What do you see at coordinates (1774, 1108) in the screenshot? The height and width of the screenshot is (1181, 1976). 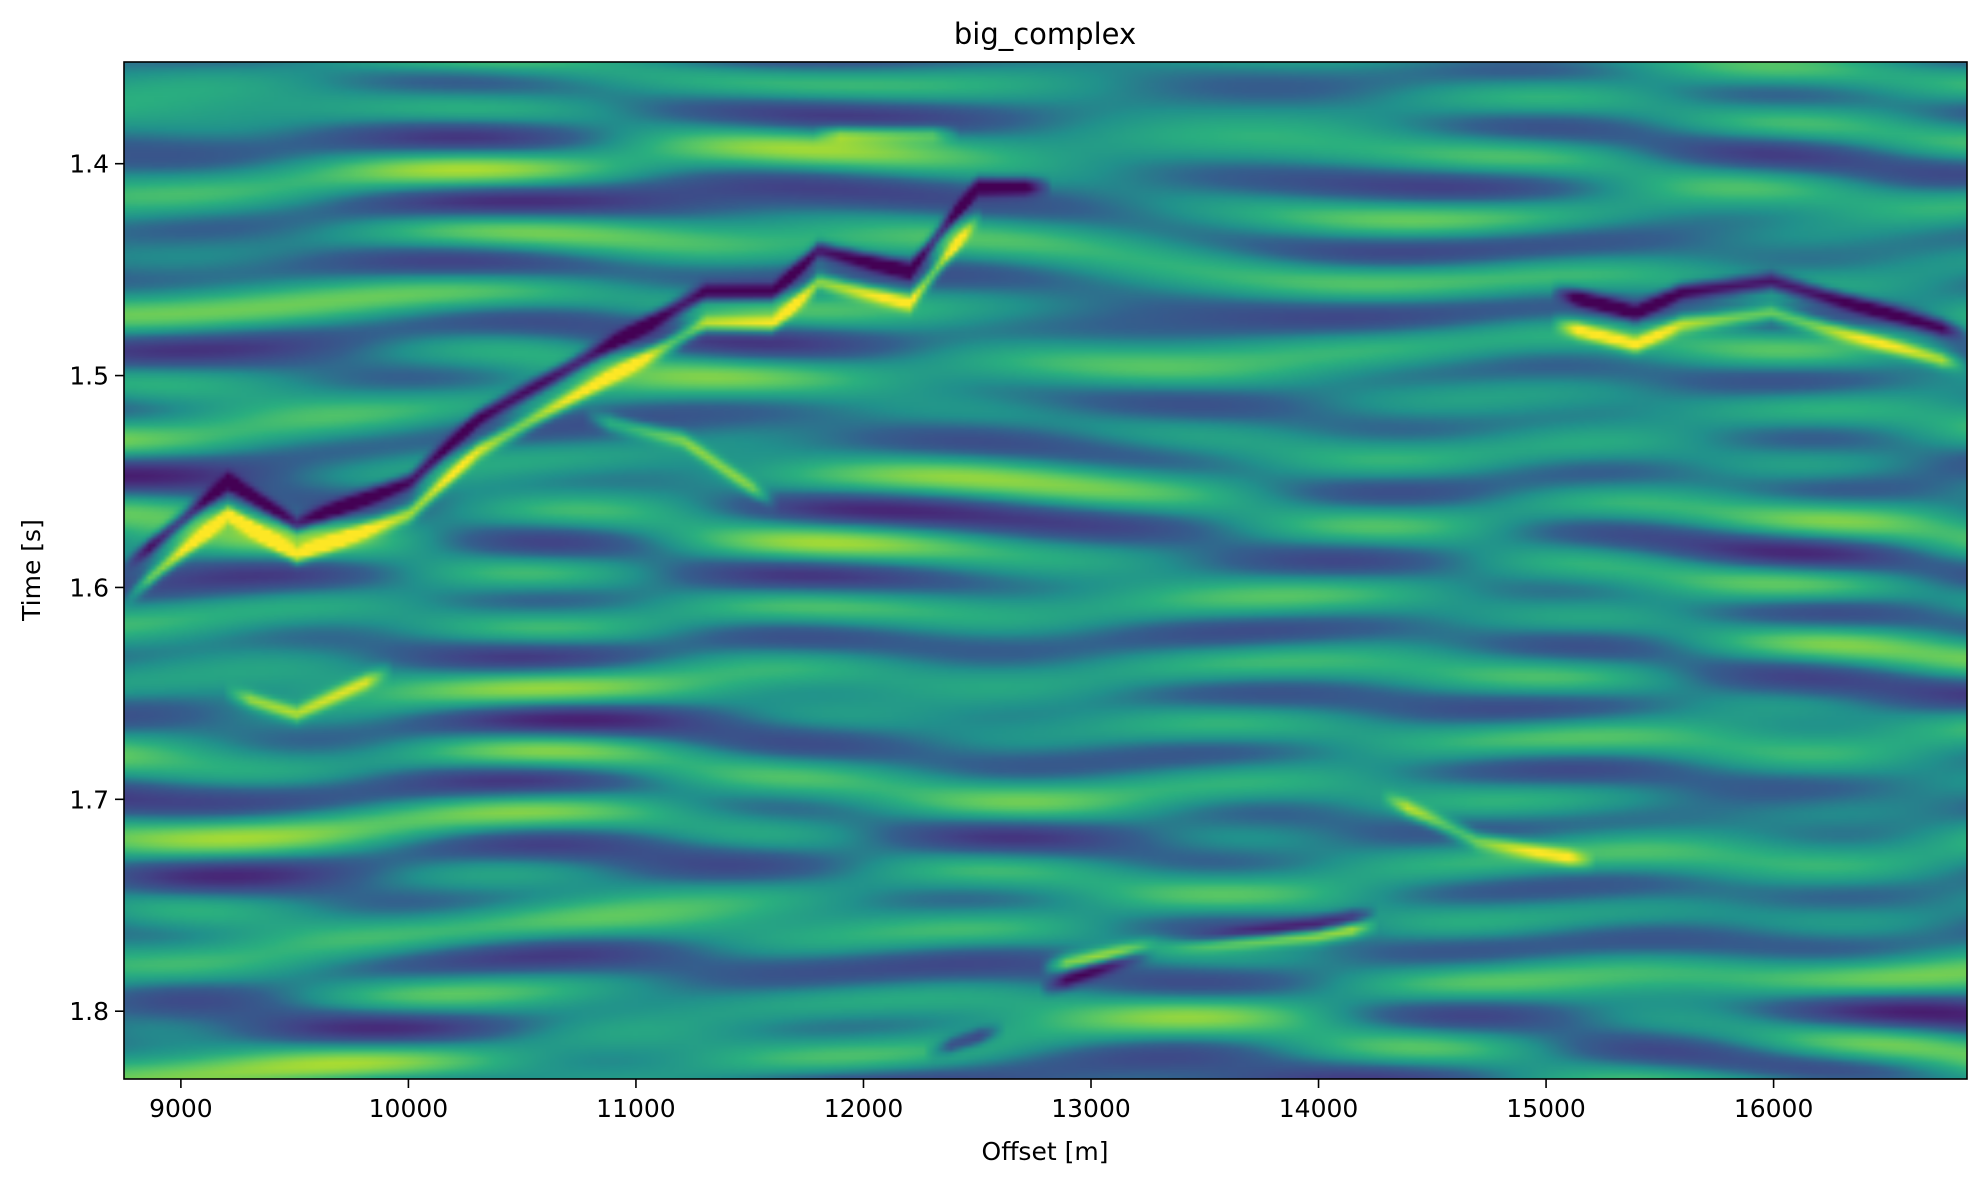 I see `x-tick-label: 16000` at bounding box center [1774, 1108].